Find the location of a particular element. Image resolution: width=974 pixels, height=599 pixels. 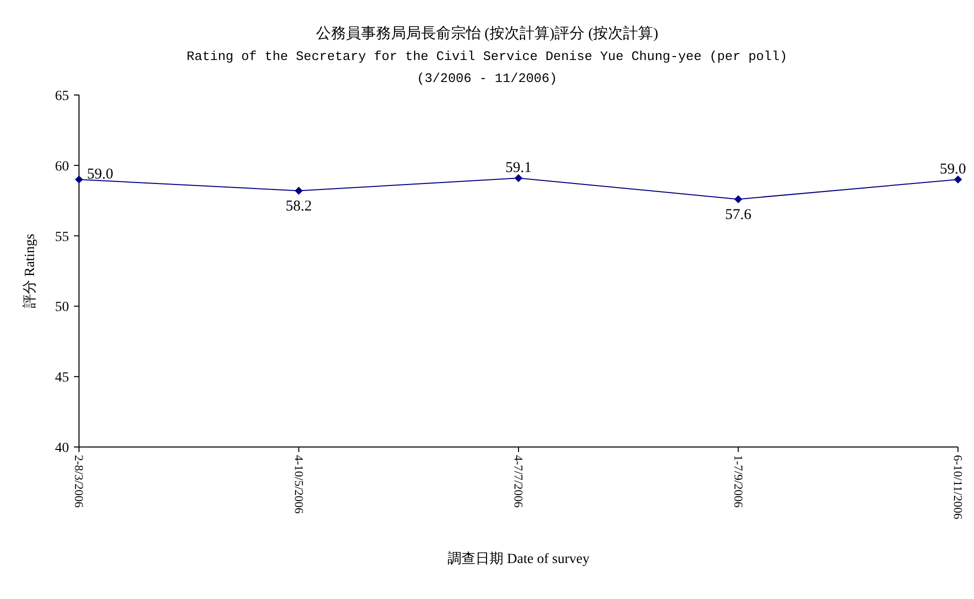

ytick: 60 is located at coordinates (62, 166).